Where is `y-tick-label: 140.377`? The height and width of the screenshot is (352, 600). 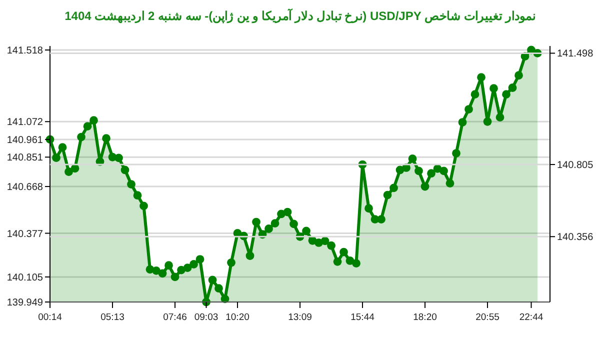 y-tick-label: 140.377 is located at coordinates (25, 234).